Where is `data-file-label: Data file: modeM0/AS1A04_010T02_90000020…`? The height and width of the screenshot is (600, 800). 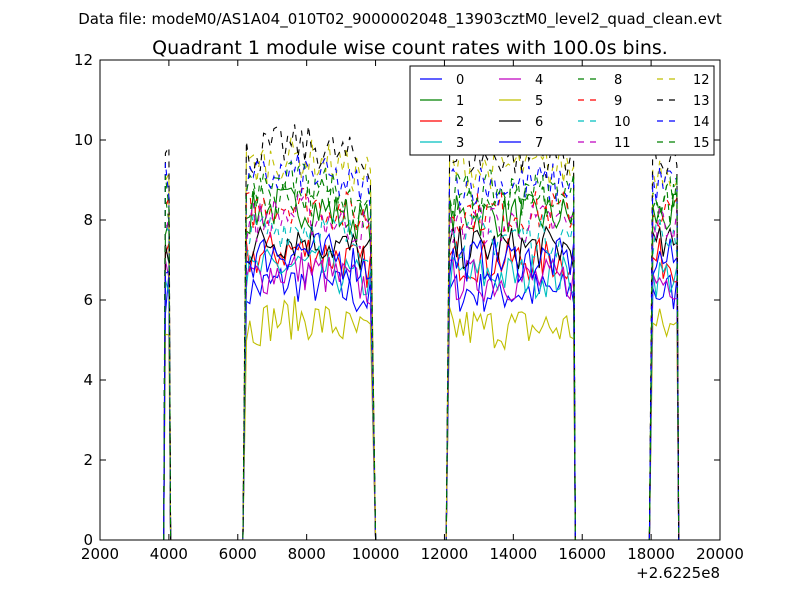
data-file-label: Data file: modeM0/AS1A04_010T02_90000020… is located at coordinates (400, 19).